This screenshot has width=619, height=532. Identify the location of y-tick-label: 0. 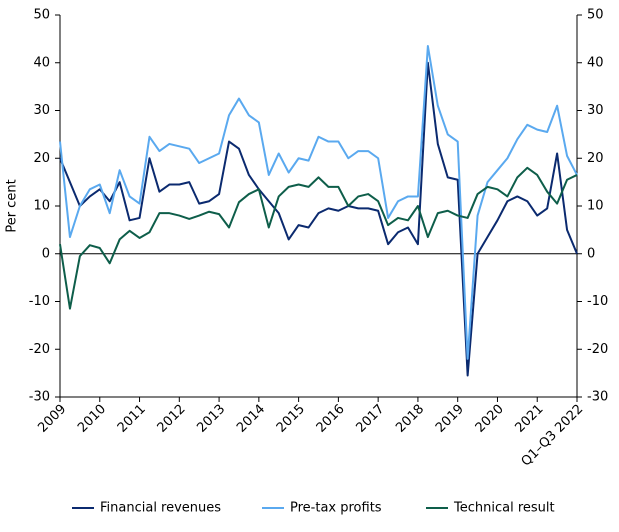
(46, 253).